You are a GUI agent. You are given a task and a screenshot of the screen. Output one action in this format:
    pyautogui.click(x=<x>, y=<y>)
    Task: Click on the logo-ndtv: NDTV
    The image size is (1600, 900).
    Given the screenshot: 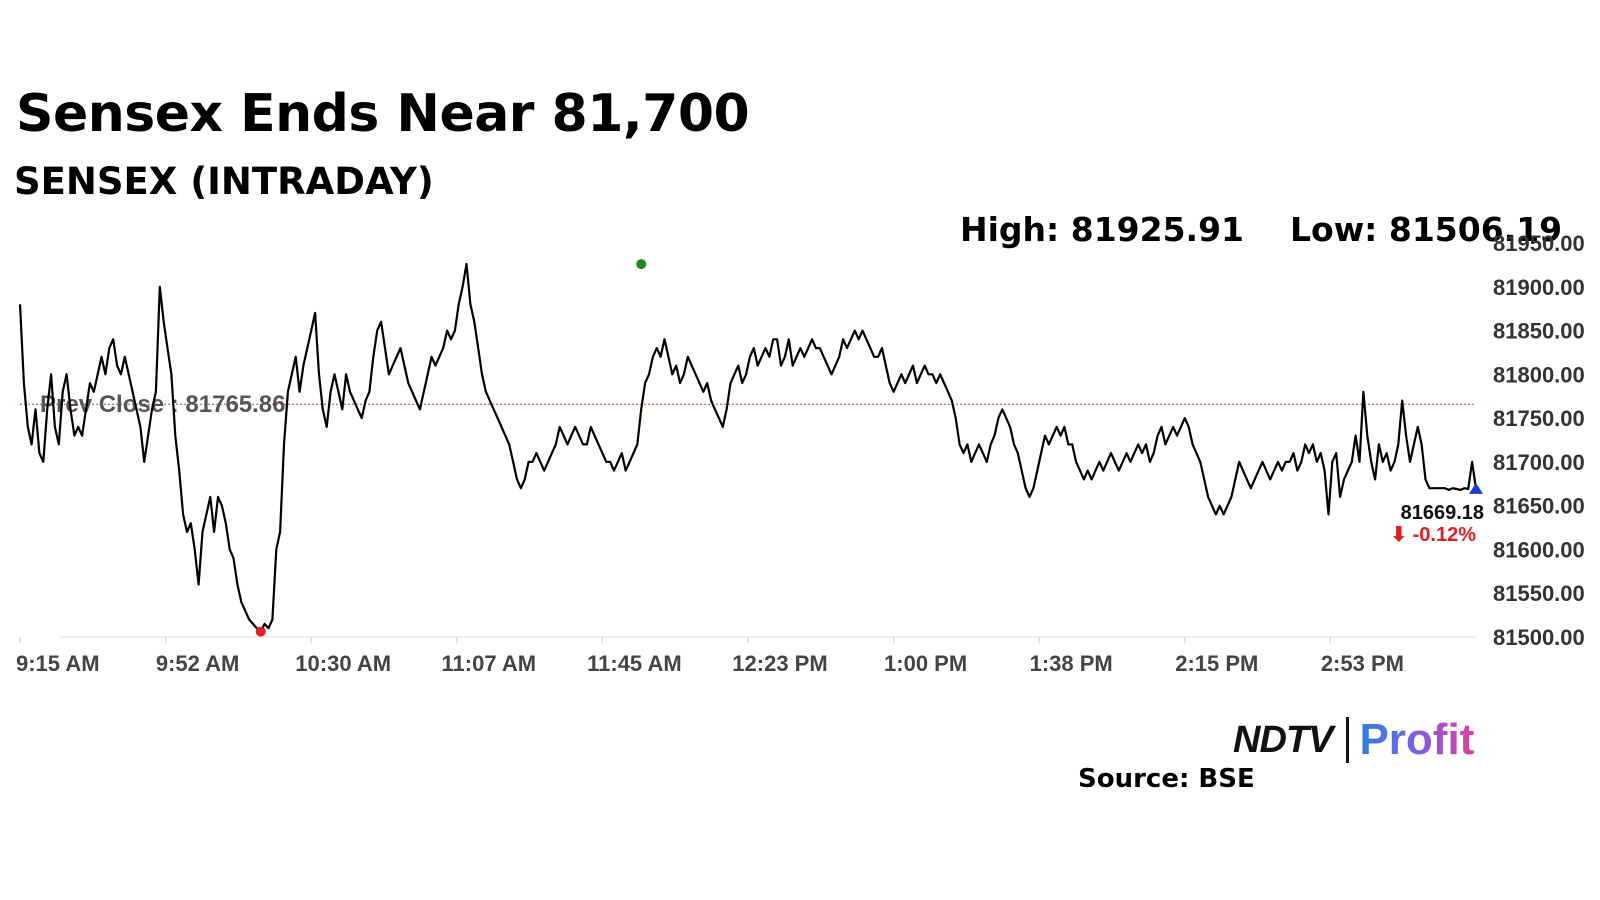 What is the action you would take?
    pyautogui.click(x=1283, y=739)
    